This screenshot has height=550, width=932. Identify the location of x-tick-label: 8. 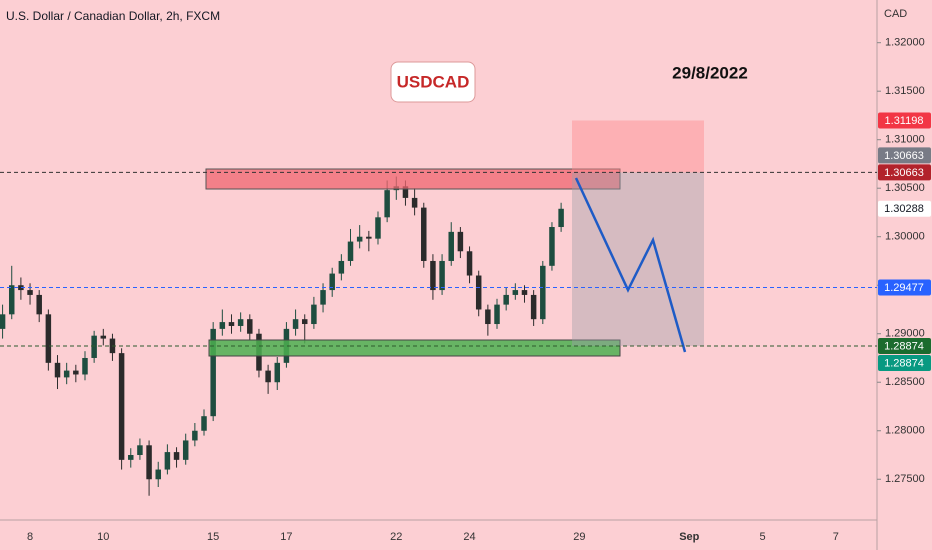
(30, 537).